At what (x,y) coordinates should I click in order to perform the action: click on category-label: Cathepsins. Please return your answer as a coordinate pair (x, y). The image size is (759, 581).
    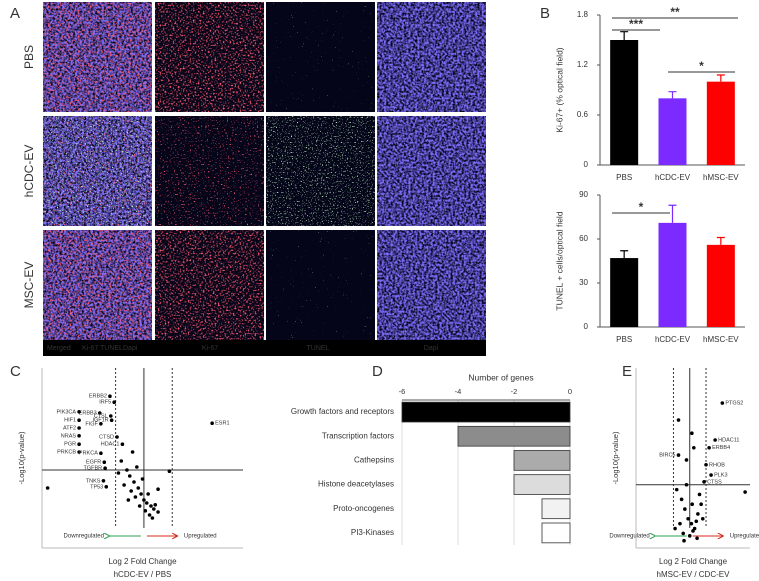
    Looking at the image, I should click on (374, 460).